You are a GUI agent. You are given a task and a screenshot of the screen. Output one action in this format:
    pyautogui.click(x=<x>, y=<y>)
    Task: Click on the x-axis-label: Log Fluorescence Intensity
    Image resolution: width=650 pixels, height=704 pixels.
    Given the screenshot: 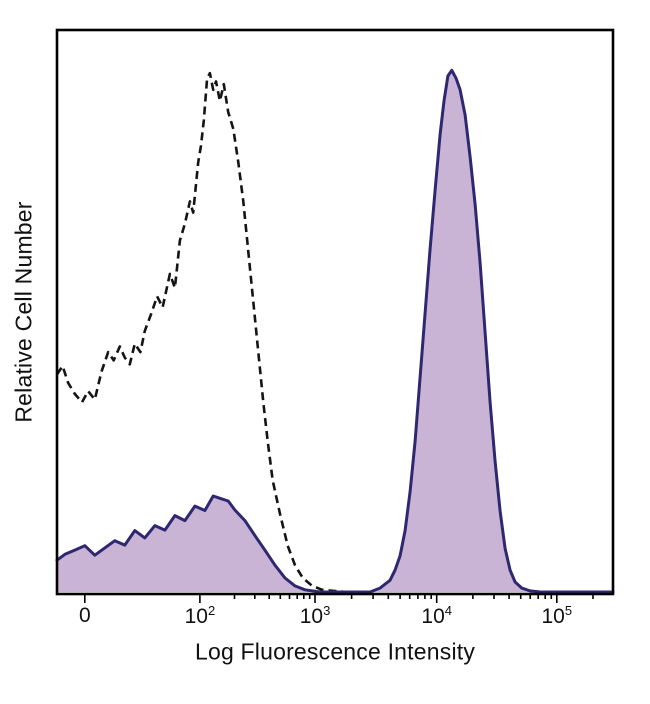 What is the action you would take?
    pyautogui.click(x=335, y=651)
    